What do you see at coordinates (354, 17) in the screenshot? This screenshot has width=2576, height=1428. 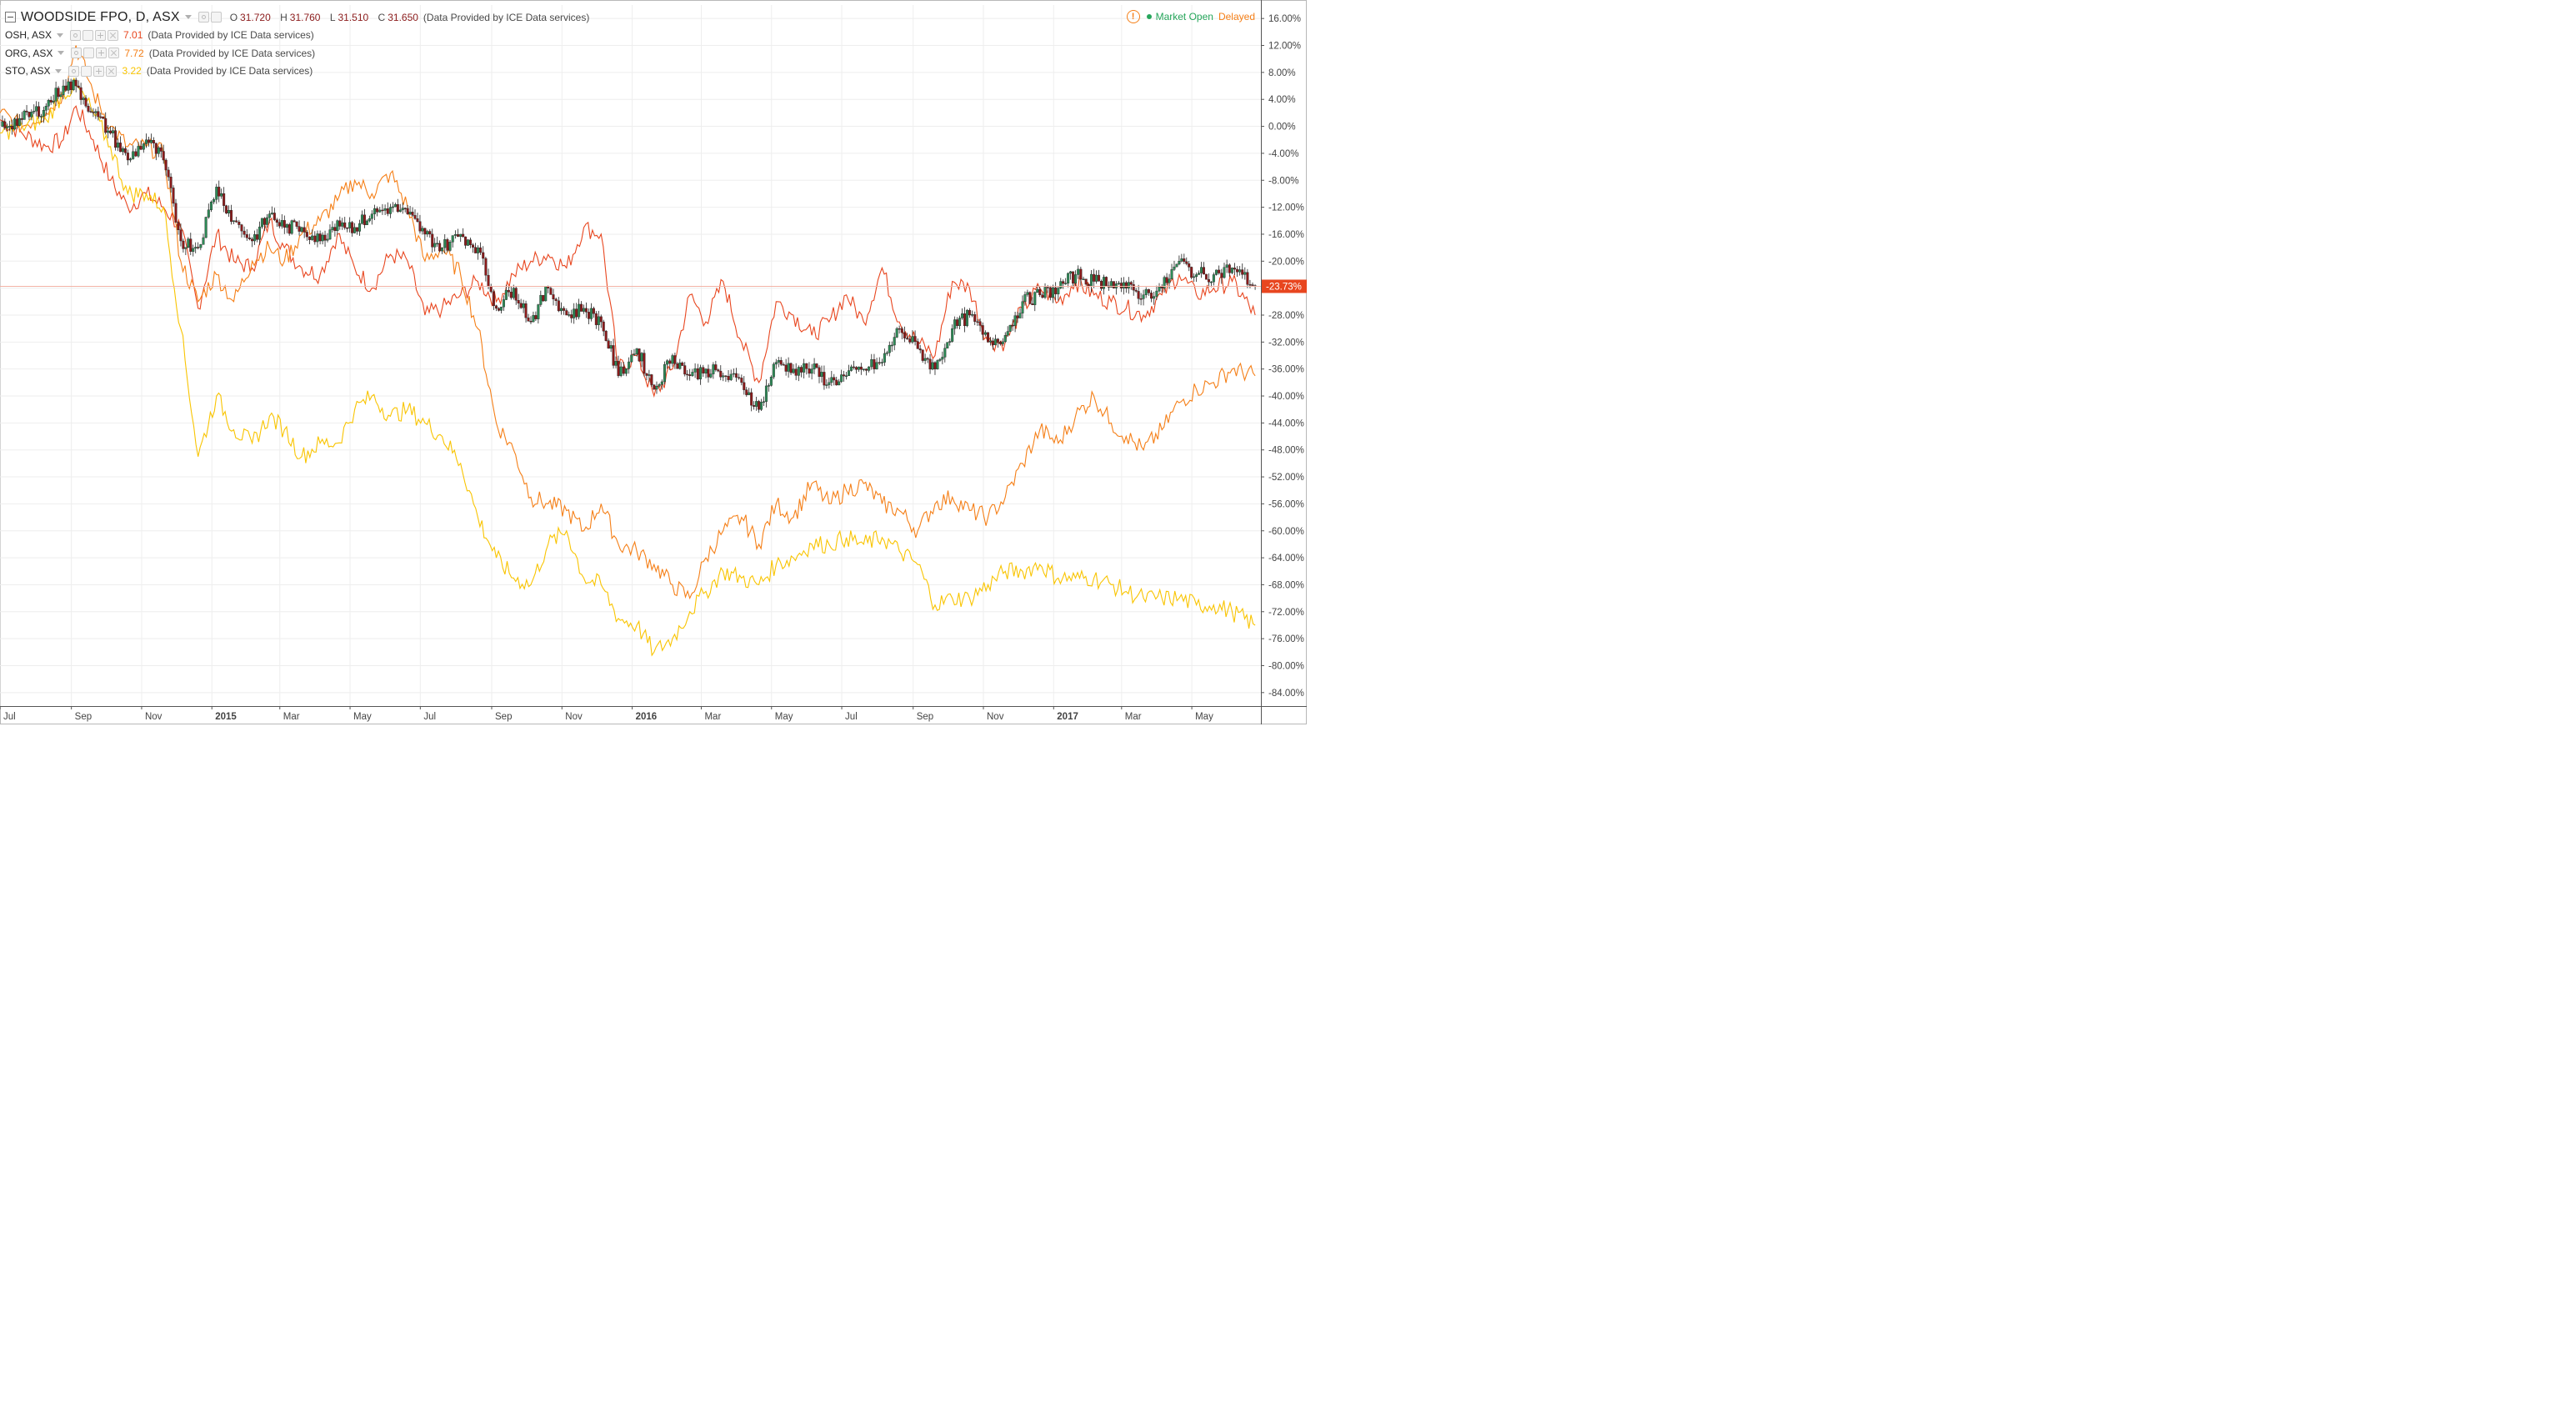 I see `low-value: 31.510` at bounding box center [354, 17].